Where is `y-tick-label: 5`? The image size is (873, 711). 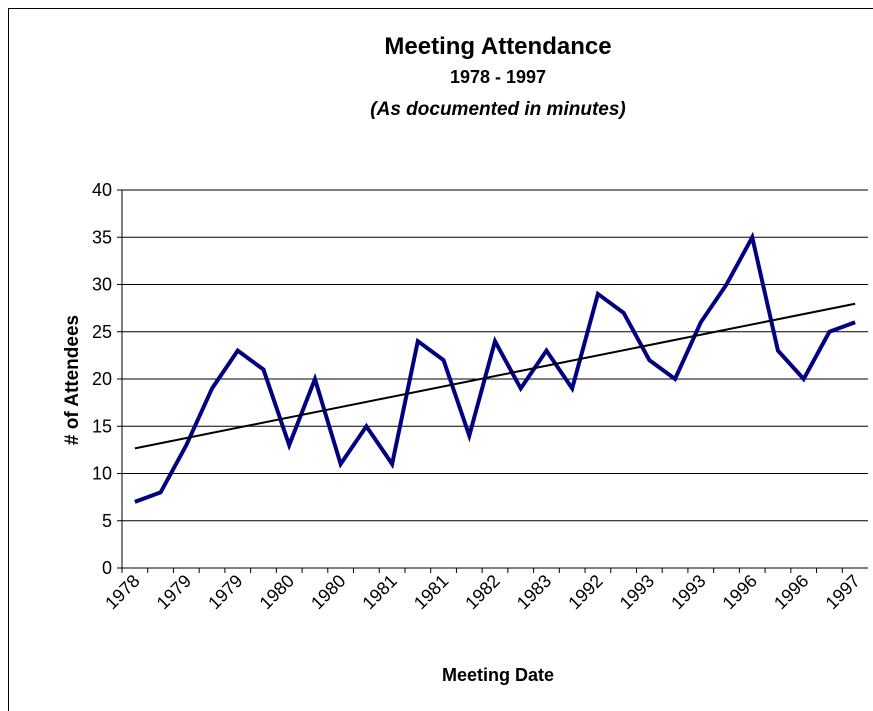 y-tick-label: 5 is located at coordinates (107, 521).